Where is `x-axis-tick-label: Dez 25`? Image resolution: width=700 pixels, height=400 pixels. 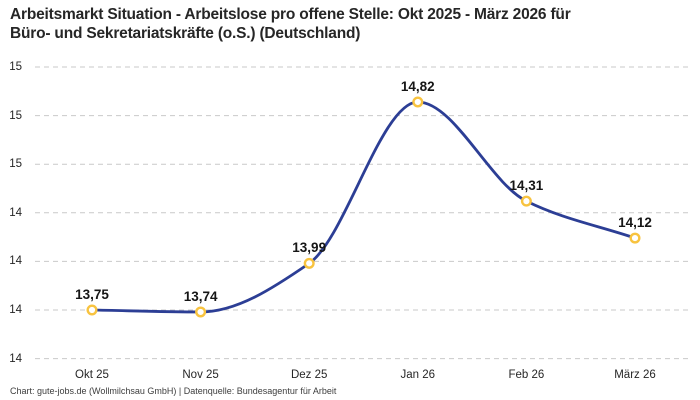 x-axis-tick-label: Dez 25 is located at coordinates (309, 375).